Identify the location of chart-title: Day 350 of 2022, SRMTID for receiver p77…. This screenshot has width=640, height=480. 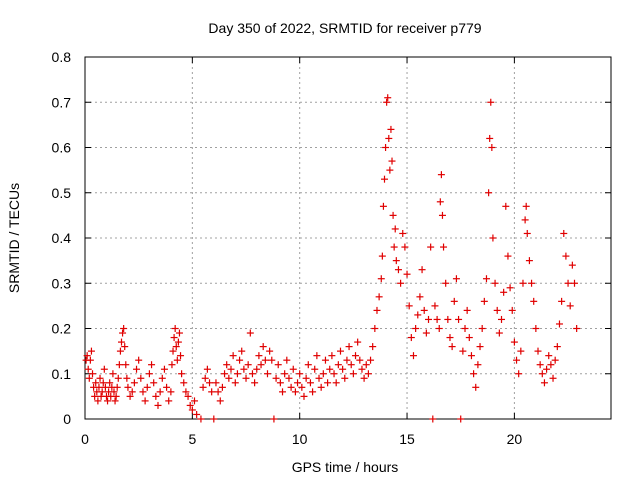
(344, 28).